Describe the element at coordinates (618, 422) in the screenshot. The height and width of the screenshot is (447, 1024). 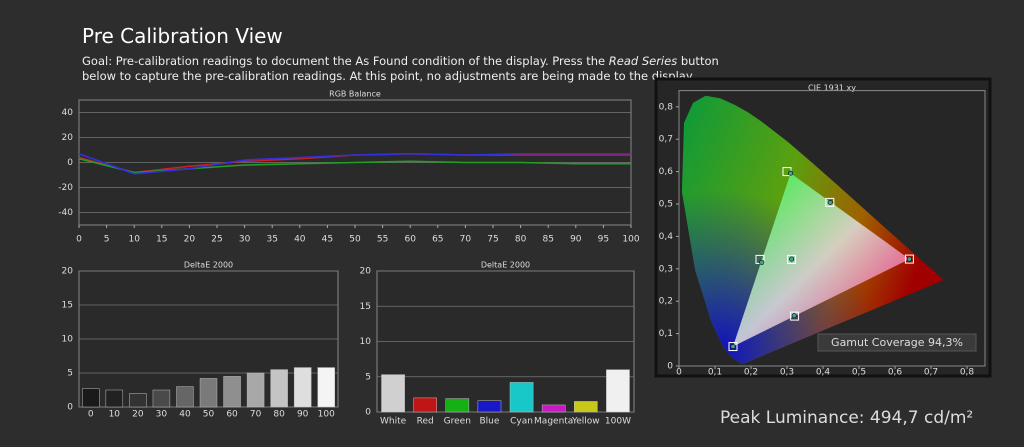
I see `x-tick-label: 100W` at that location.